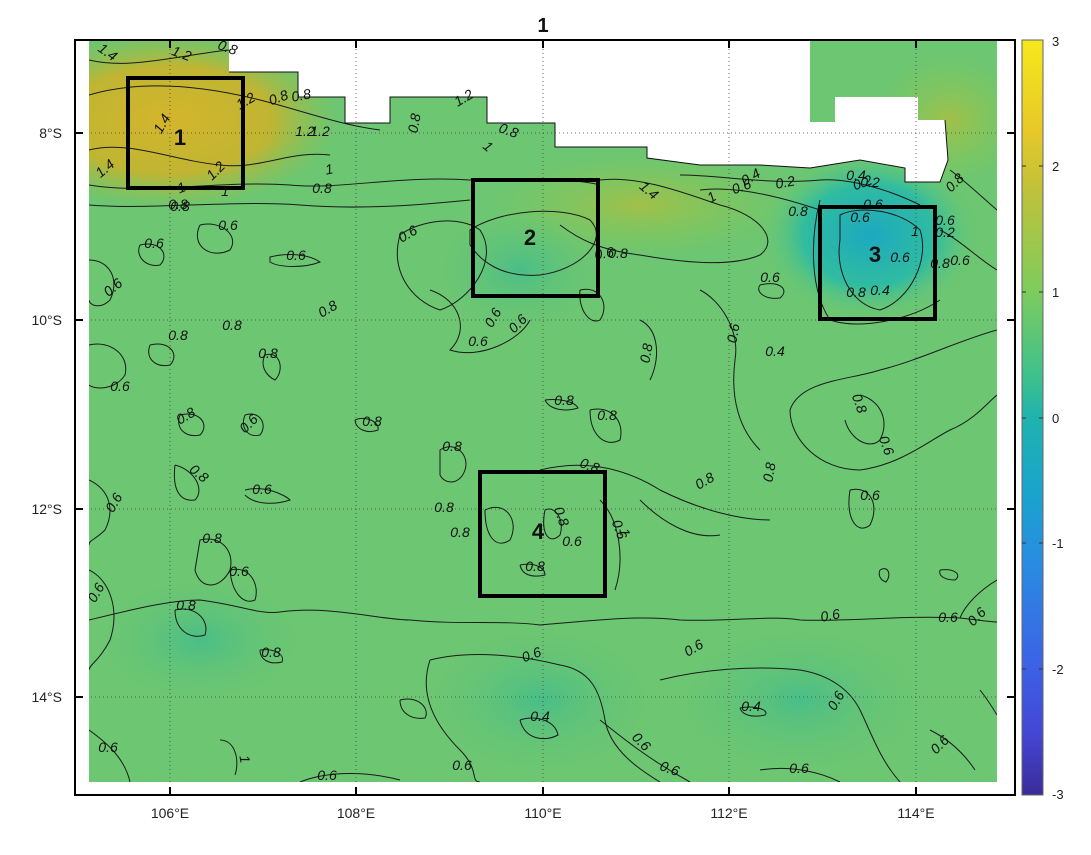  I want to click on region-label-3: 3, so click(875, 254).